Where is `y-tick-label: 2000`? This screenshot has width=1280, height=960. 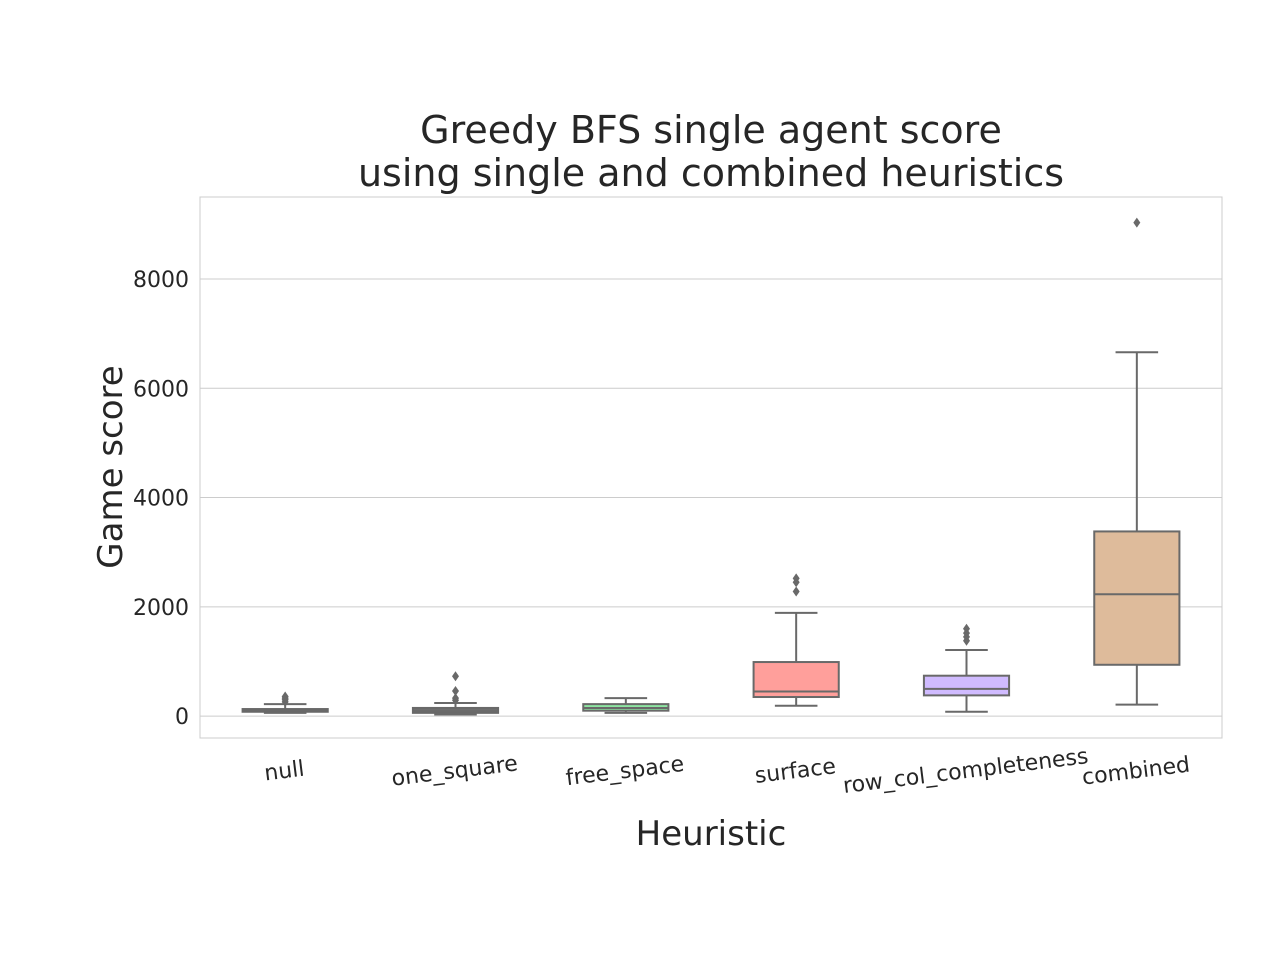
y-tick-label: 2000 is located at coordinates (161, 608).